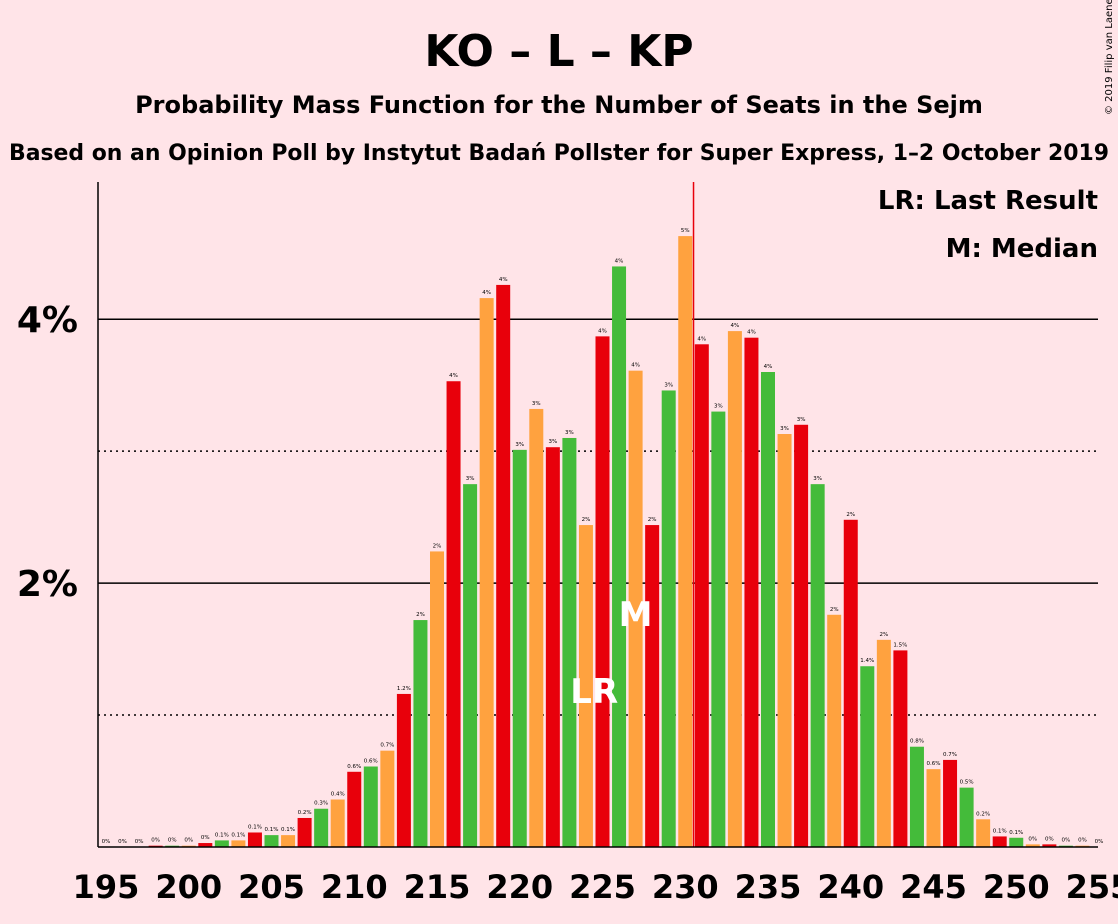 The width and height of the screenshot is (1118, 924). Describe the element at coordinates (47, 320) in the screenshot. I see `y-tick-label: 4%` at that location.